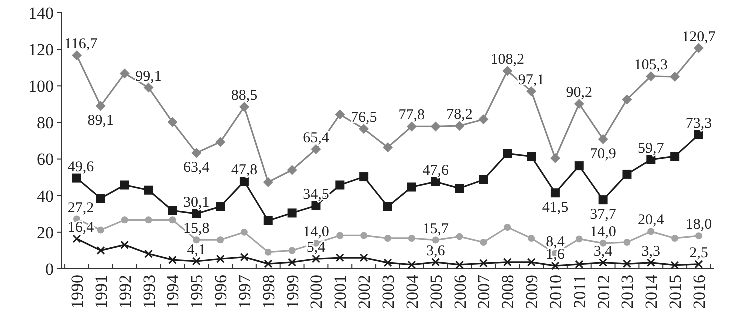 This screenshot has width=750, height=329. Describe the element at coordinates (81, 208) in the screenshot. I see `data-label: 27,2` at that location.